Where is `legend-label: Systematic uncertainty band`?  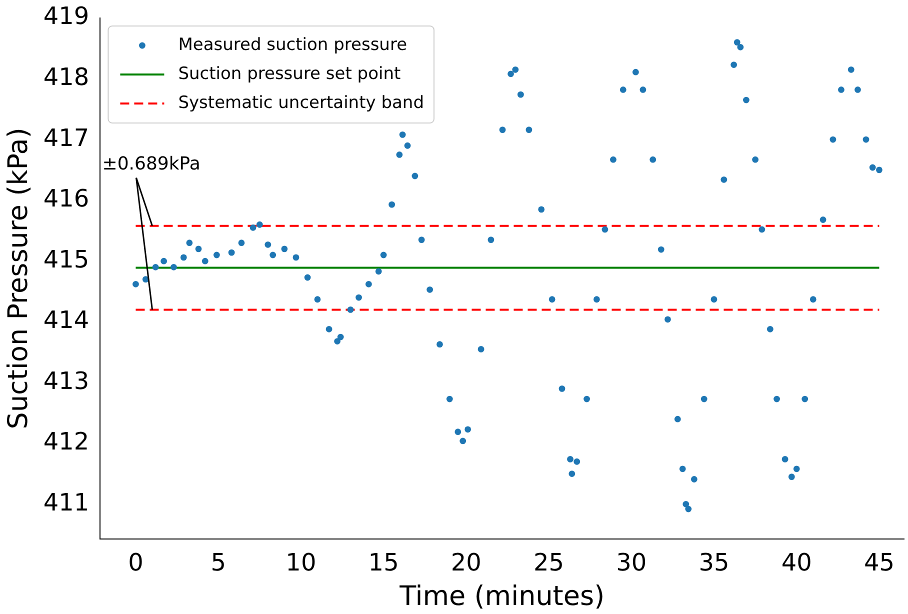 legend-label: Systematic uncertainty band is located at coordinates (301, 102).